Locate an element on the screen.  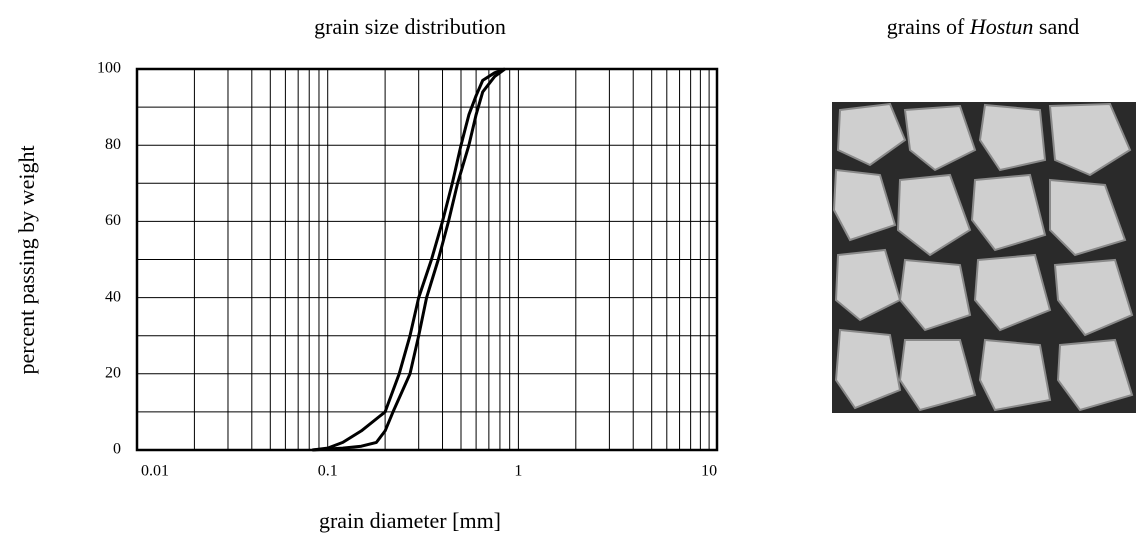
data-line is located at coordinates (409, 259).